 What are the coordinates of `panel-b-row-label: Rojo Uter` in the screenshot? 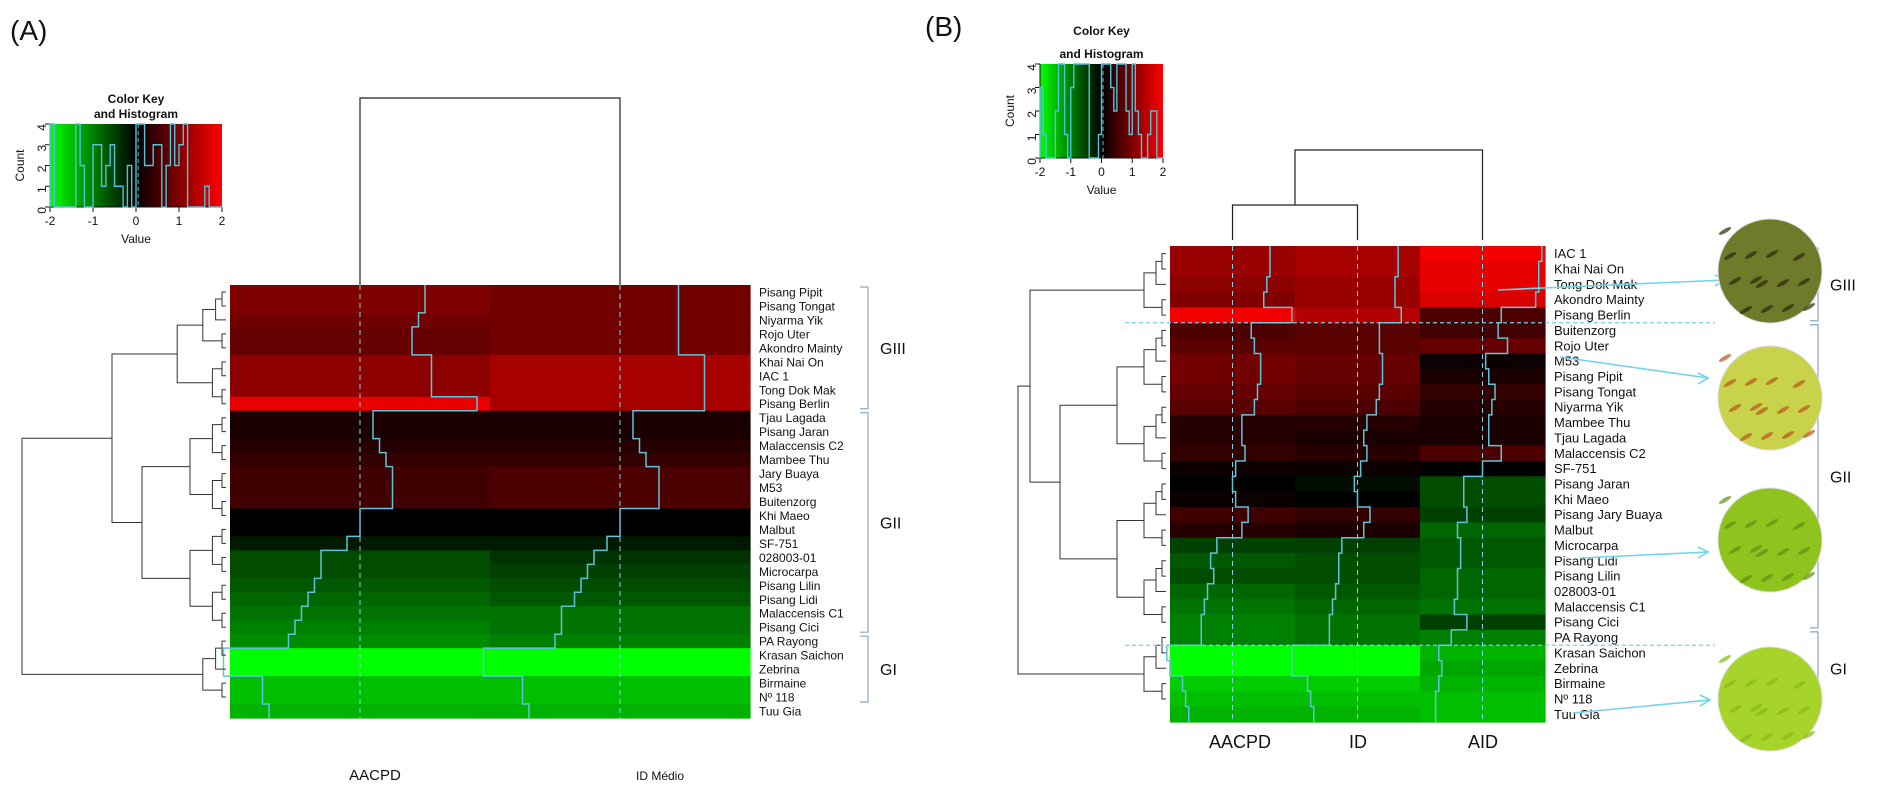 It's located at (1582, 345).